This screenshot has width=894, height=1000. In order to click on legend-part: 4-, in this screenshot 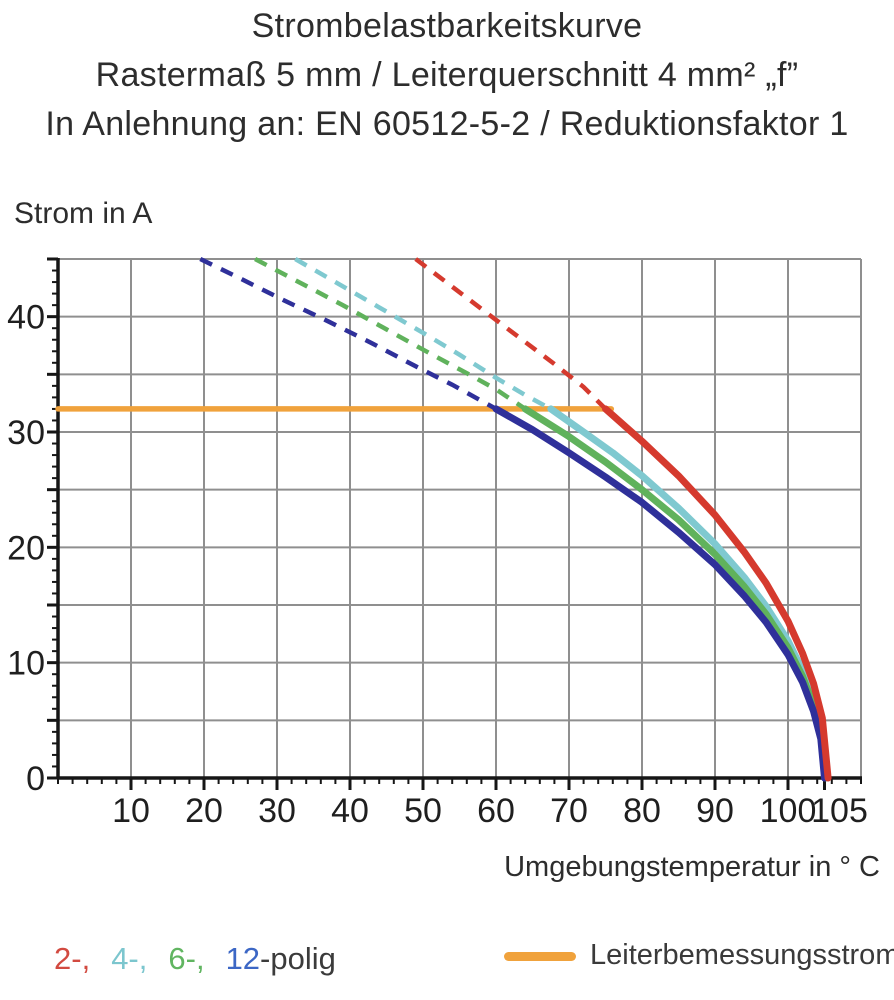, I will do `click(129, 958)`.